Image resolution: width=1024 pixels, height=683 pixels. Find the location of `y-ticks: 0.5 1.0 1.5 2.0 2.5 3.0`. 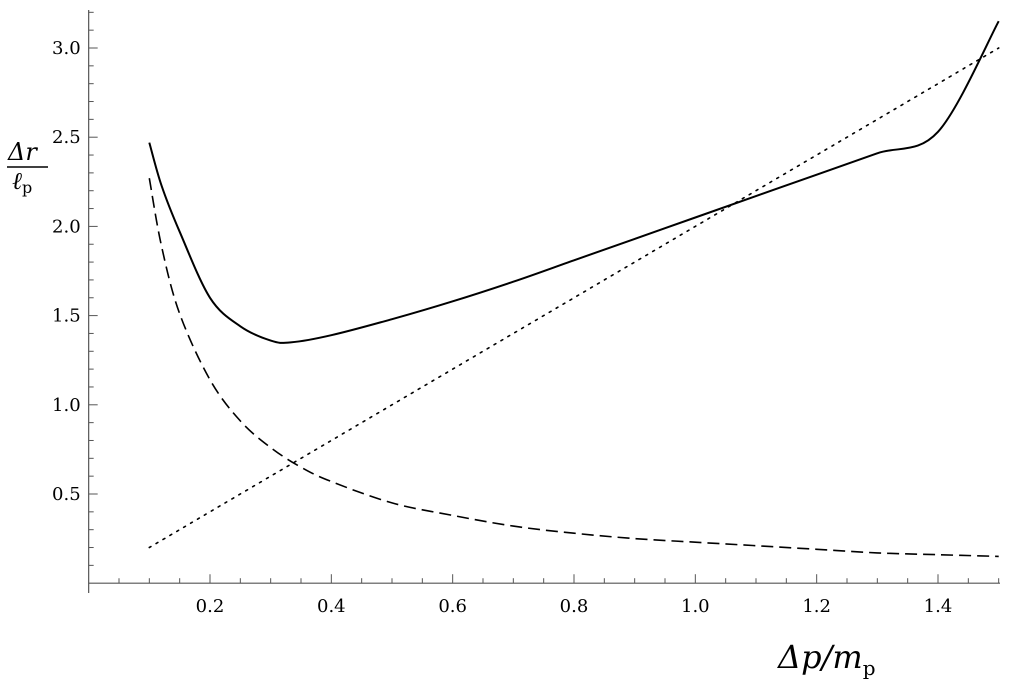

y-ticks: 0.5 1.0 1.5 2.0 2.5 3.0 is located at coordinates (75, 288).